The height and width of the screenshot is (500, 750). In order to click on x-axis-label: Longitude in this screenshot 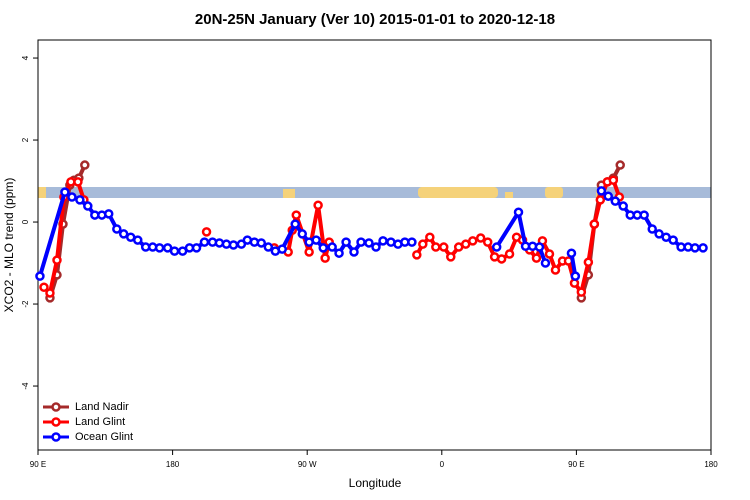, I will do `click(375, 483)`.